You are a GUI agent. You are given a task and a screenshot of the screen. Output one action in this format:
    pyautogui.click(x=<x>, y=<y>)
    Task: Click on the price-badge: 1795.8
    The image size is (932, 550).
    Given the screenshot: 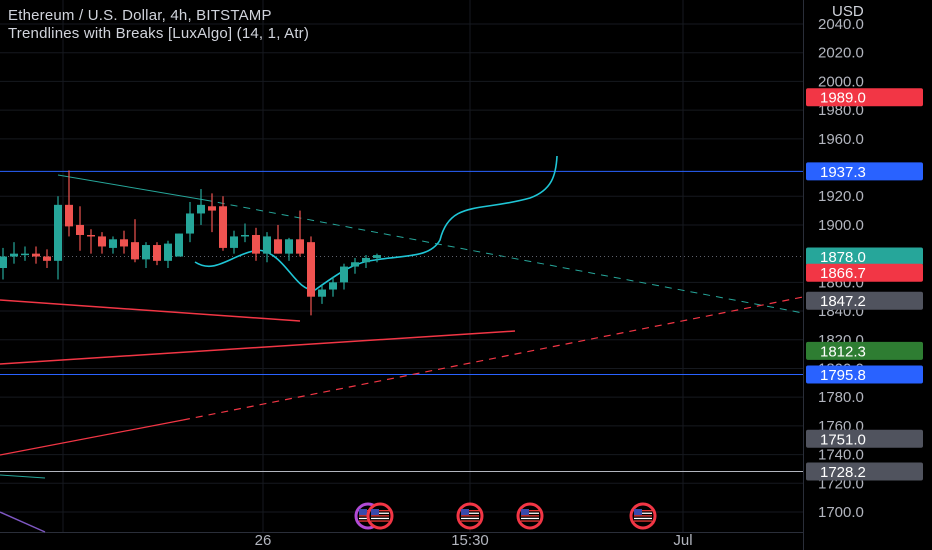 What is the action you would take?
    pyautogui.click(x=864, y=374)
    